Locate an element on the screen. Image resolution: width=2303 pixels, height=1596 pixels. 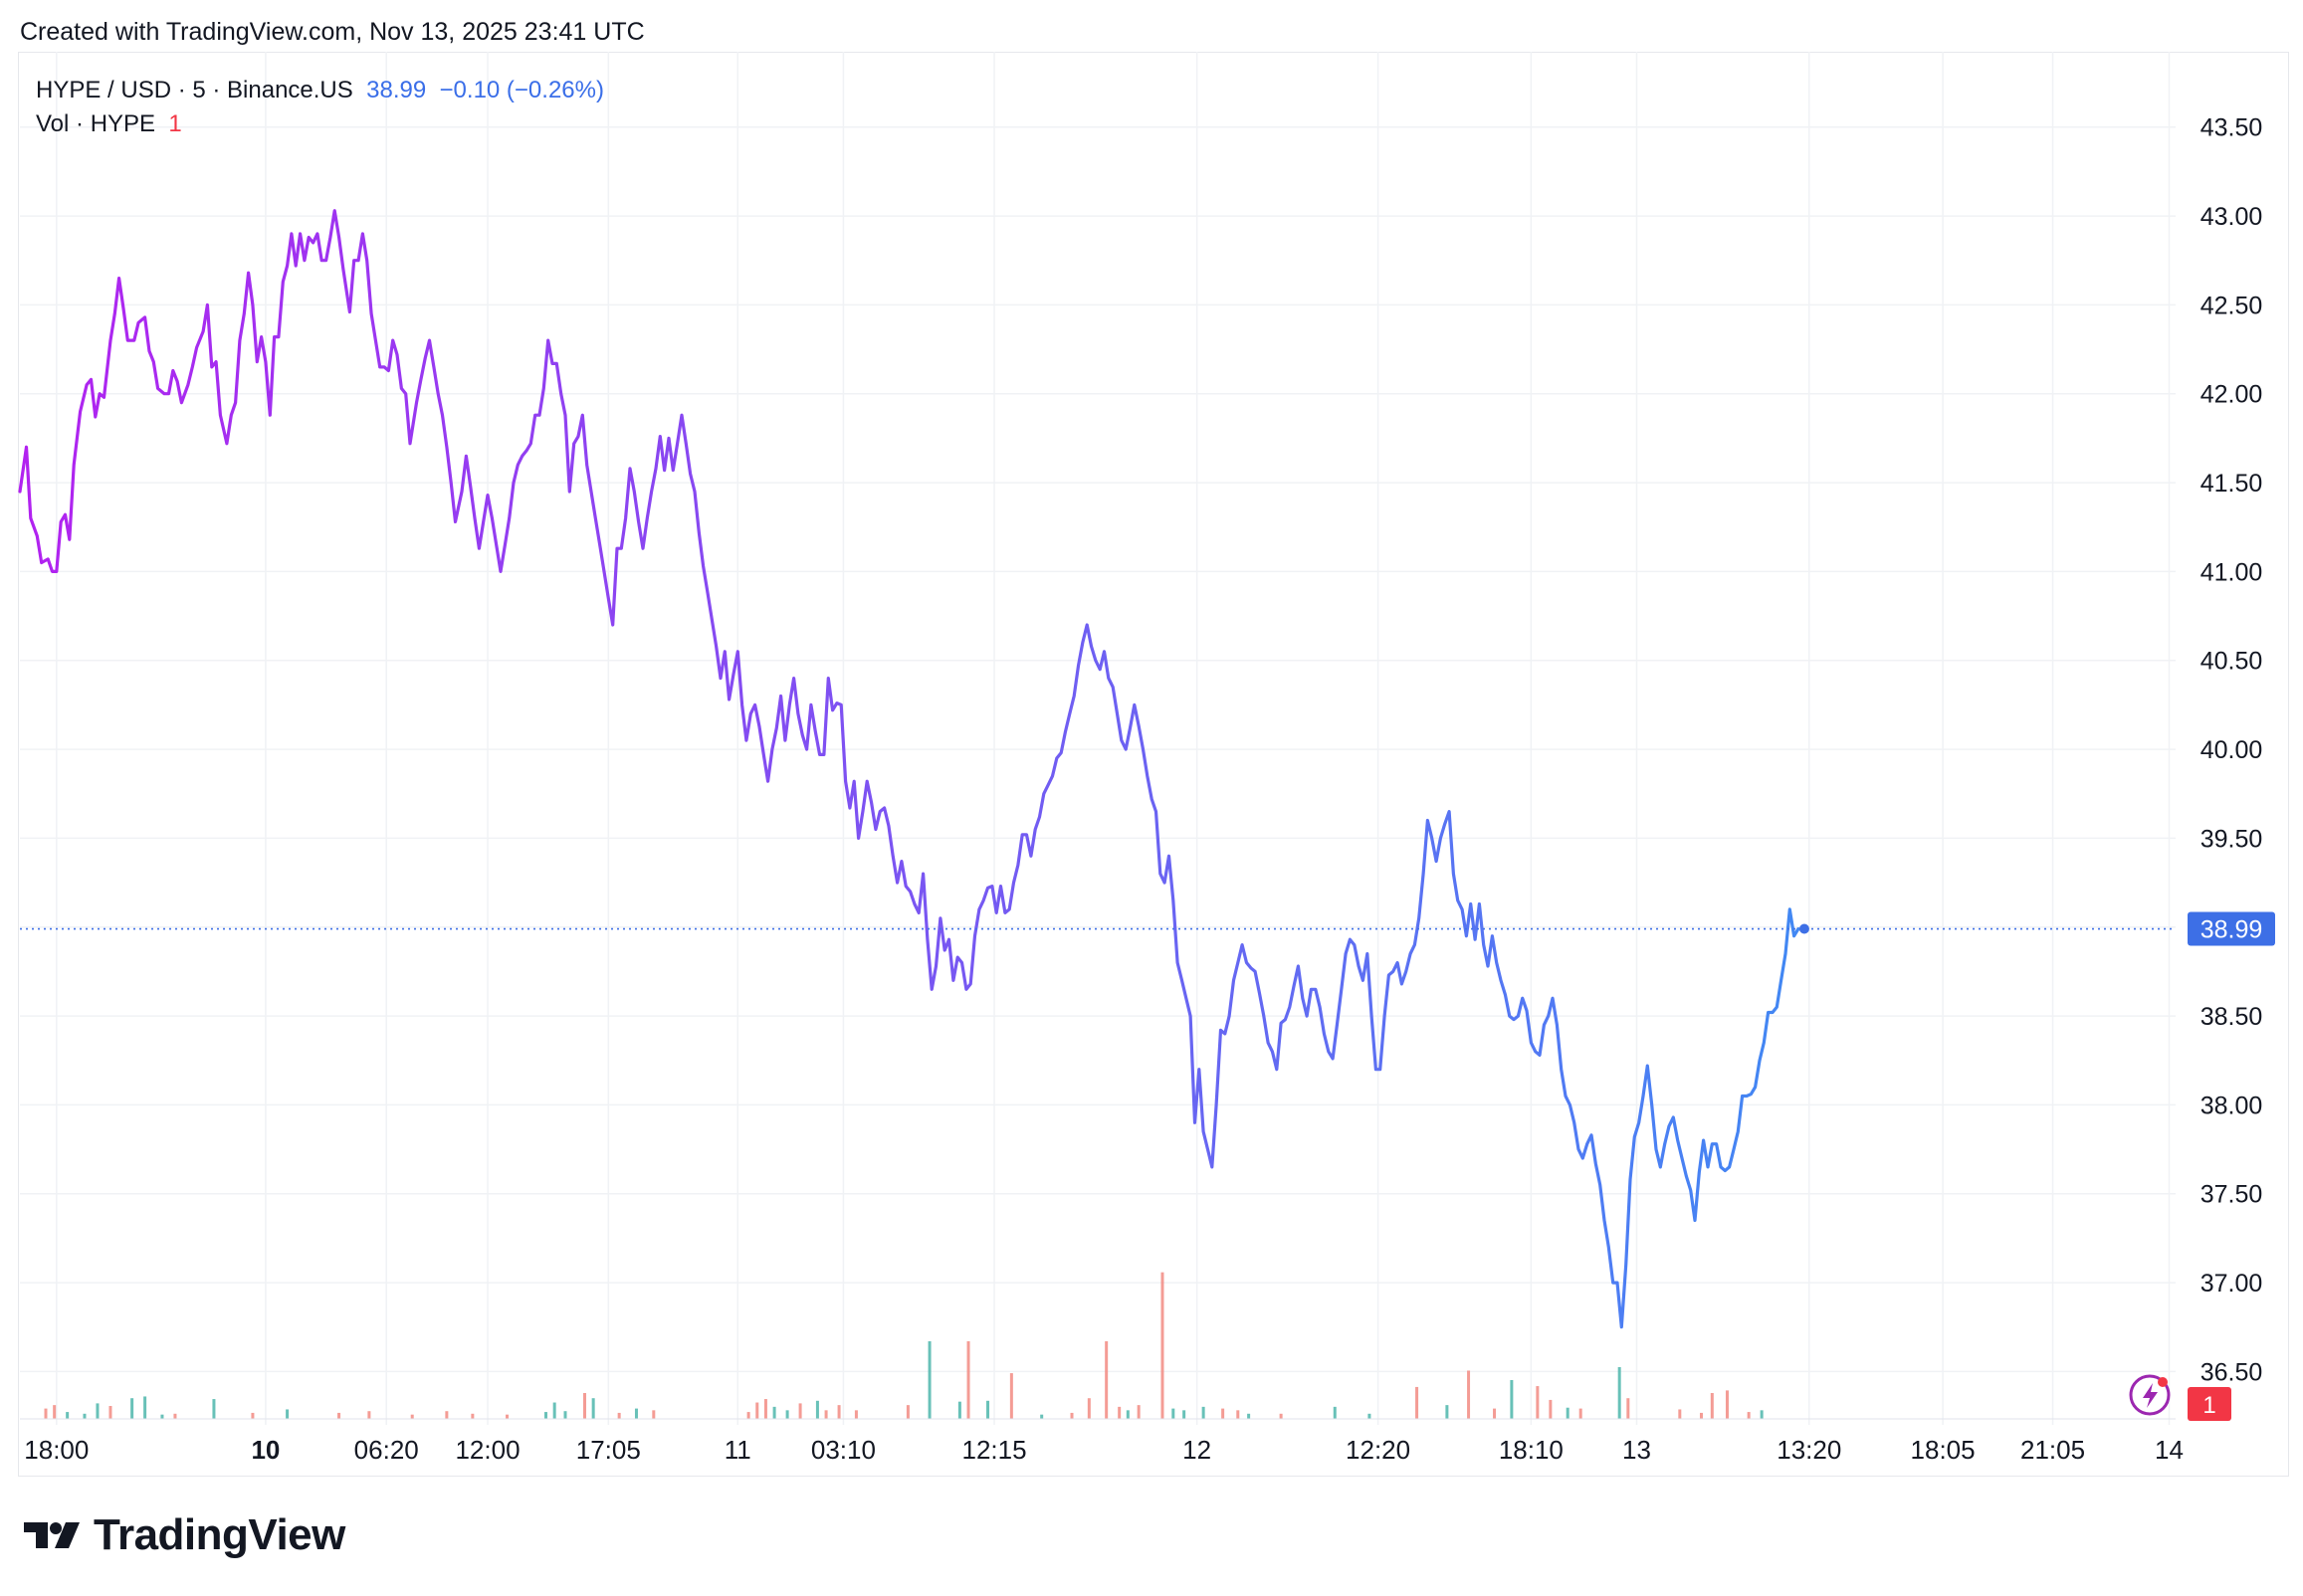
tradingview-wordmark: TradingView is located at coordinates (220, 1535).